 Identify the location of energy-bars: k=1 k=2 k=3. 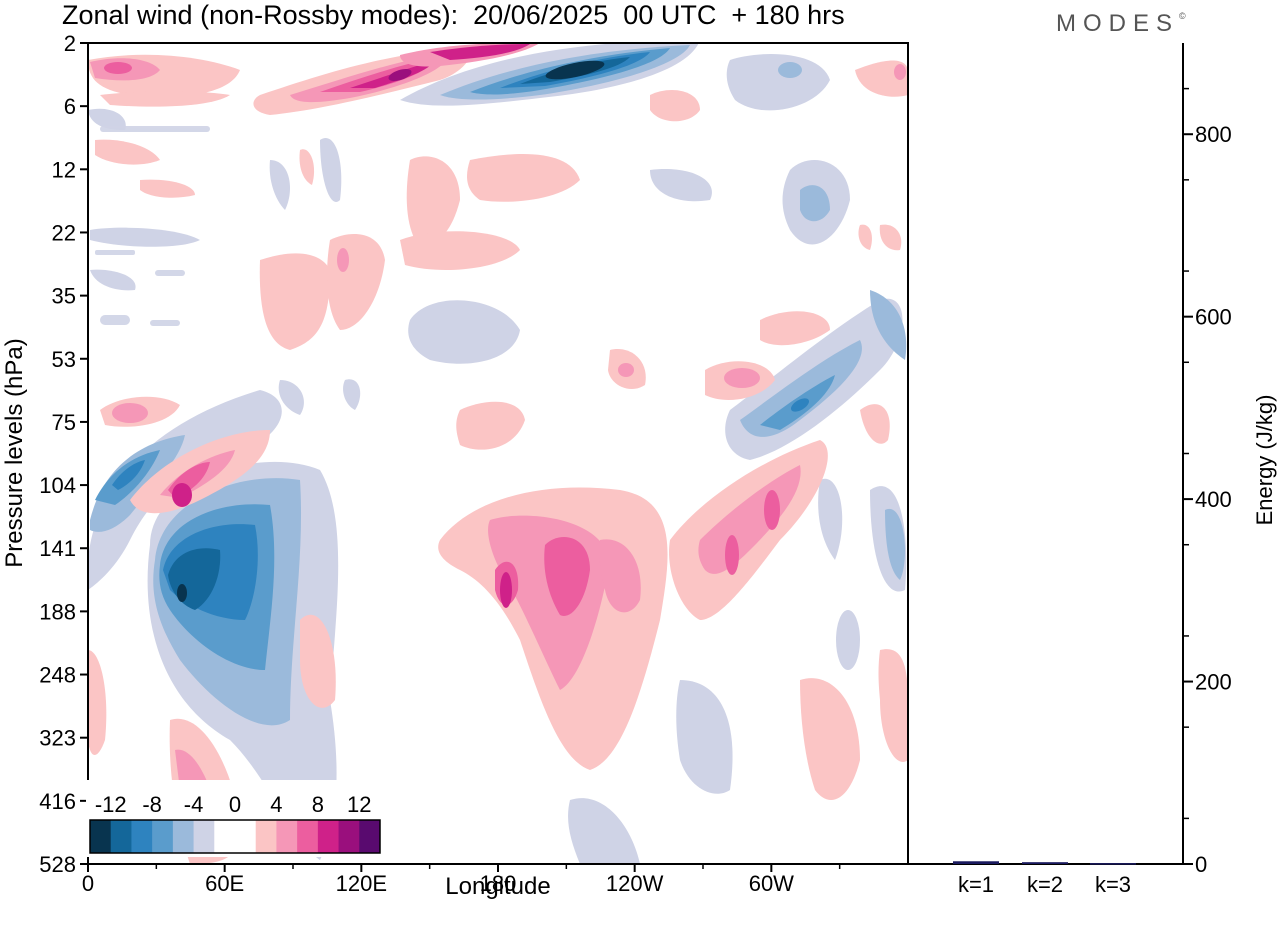
(1044, 879).